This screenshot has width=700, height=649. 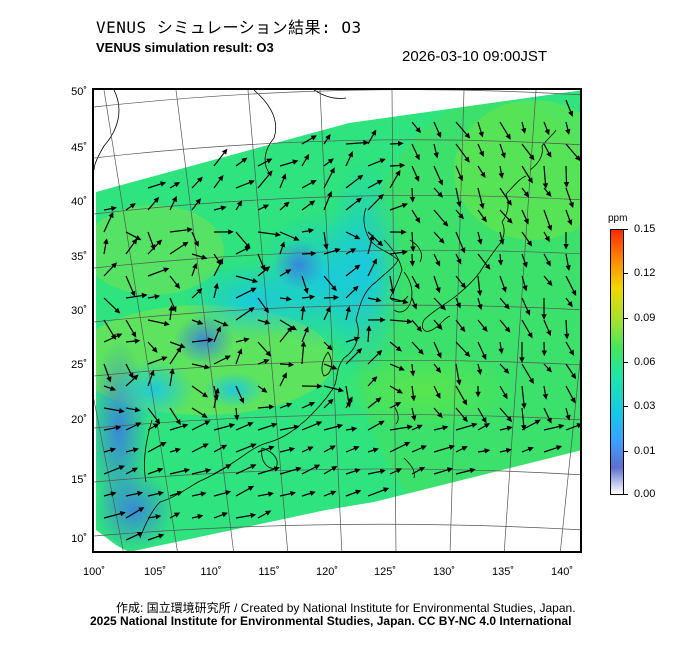 What do you see at coordinates (385, 572) in the screenshot?
I see `lon-label-125: 125˚` at bounding box center [385, 572].